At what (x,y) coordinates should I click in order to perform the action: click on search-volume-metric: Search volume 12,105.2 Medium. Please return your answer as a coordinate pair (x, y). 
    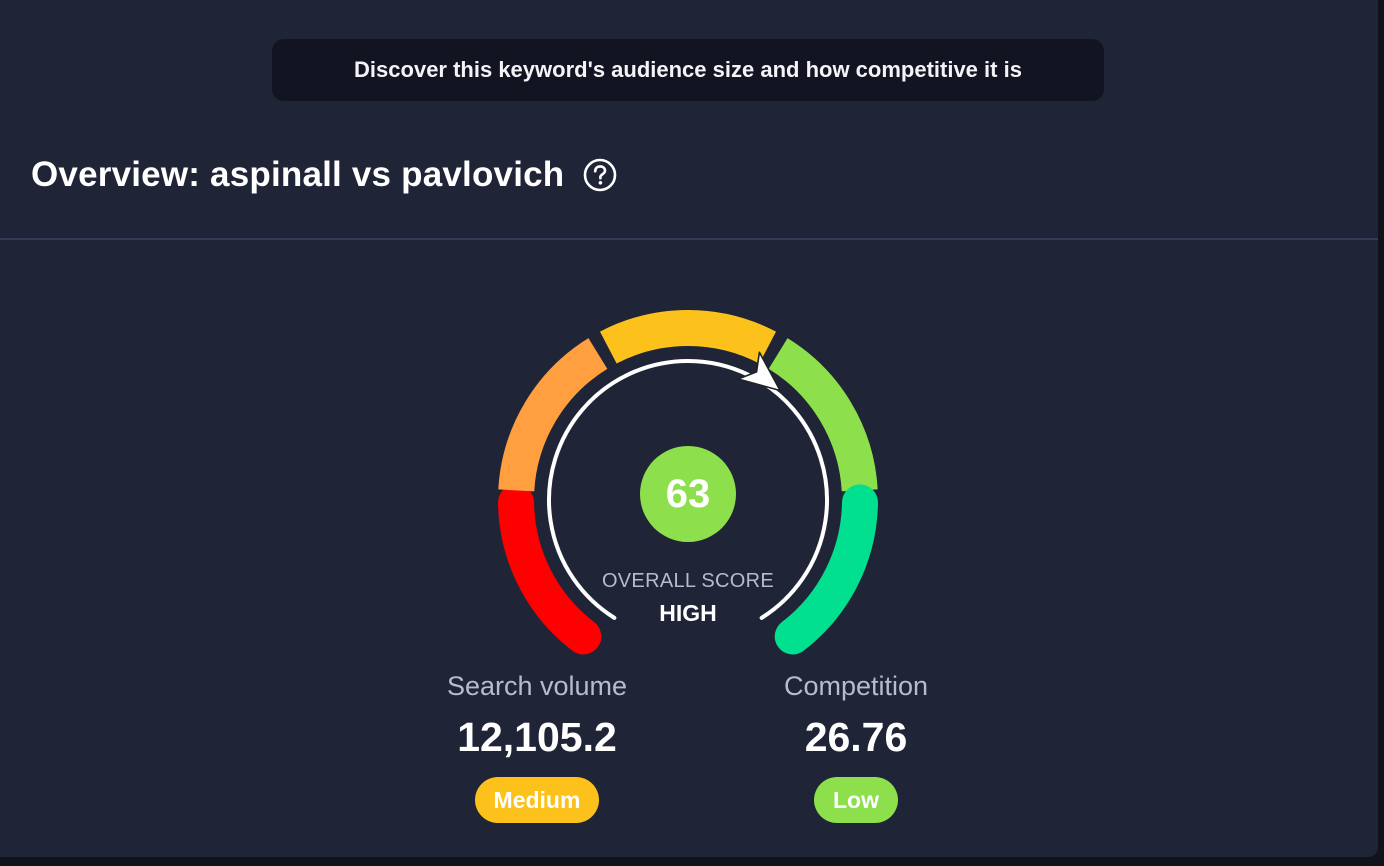
    Looking at the image, I should click on (537, 745).